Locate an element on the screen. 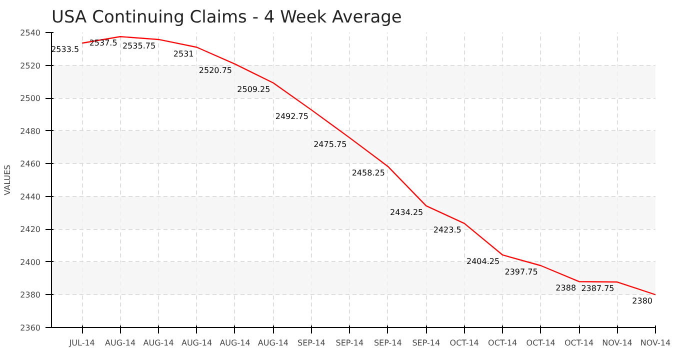  data-label: 2387.75 is located at coordinates (597, 289).